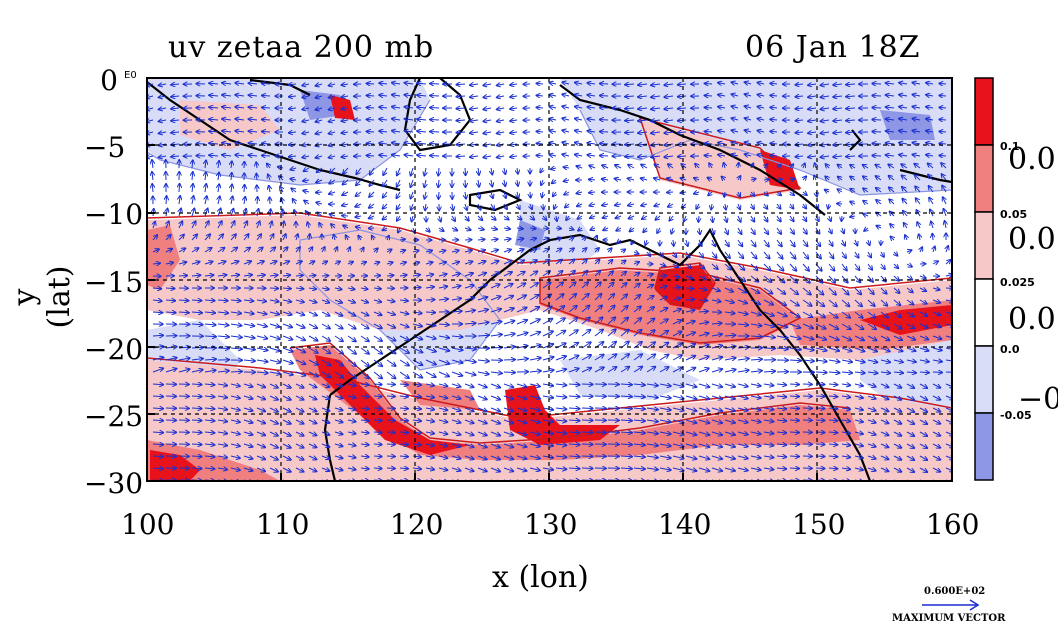 The height and width of the screenshot is (631, 1058). What do you see at coordinates (114, 214) in the screenshot?
I see `y-tick-label: −10` at bounding box center [114, 214].